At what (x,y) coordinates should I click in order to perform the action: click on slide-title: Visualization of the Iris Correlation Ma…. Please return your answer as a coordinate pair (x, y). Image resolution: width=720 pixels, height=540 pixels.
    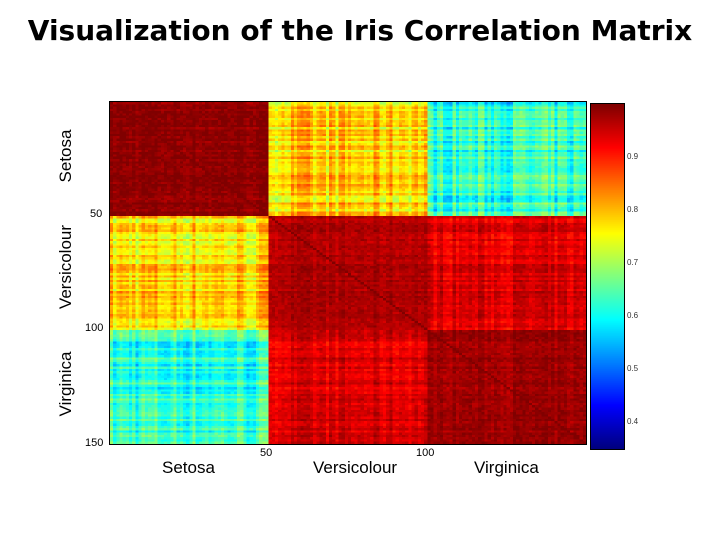
    Looking at the image, I should click on (360, 30).